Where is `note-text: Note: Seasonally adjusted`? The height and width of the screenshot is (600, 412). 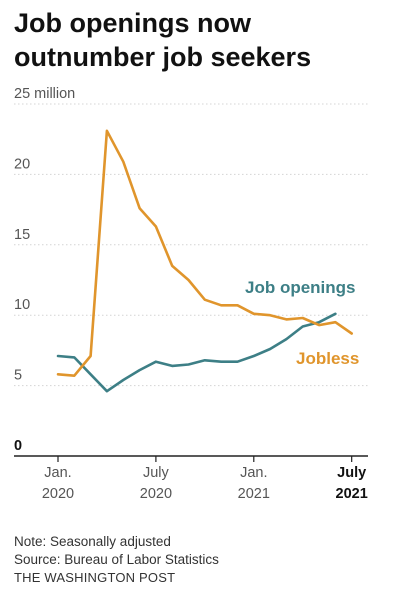 note-text: Note: Seasonally adjusted is located at coordinates (92, 541).